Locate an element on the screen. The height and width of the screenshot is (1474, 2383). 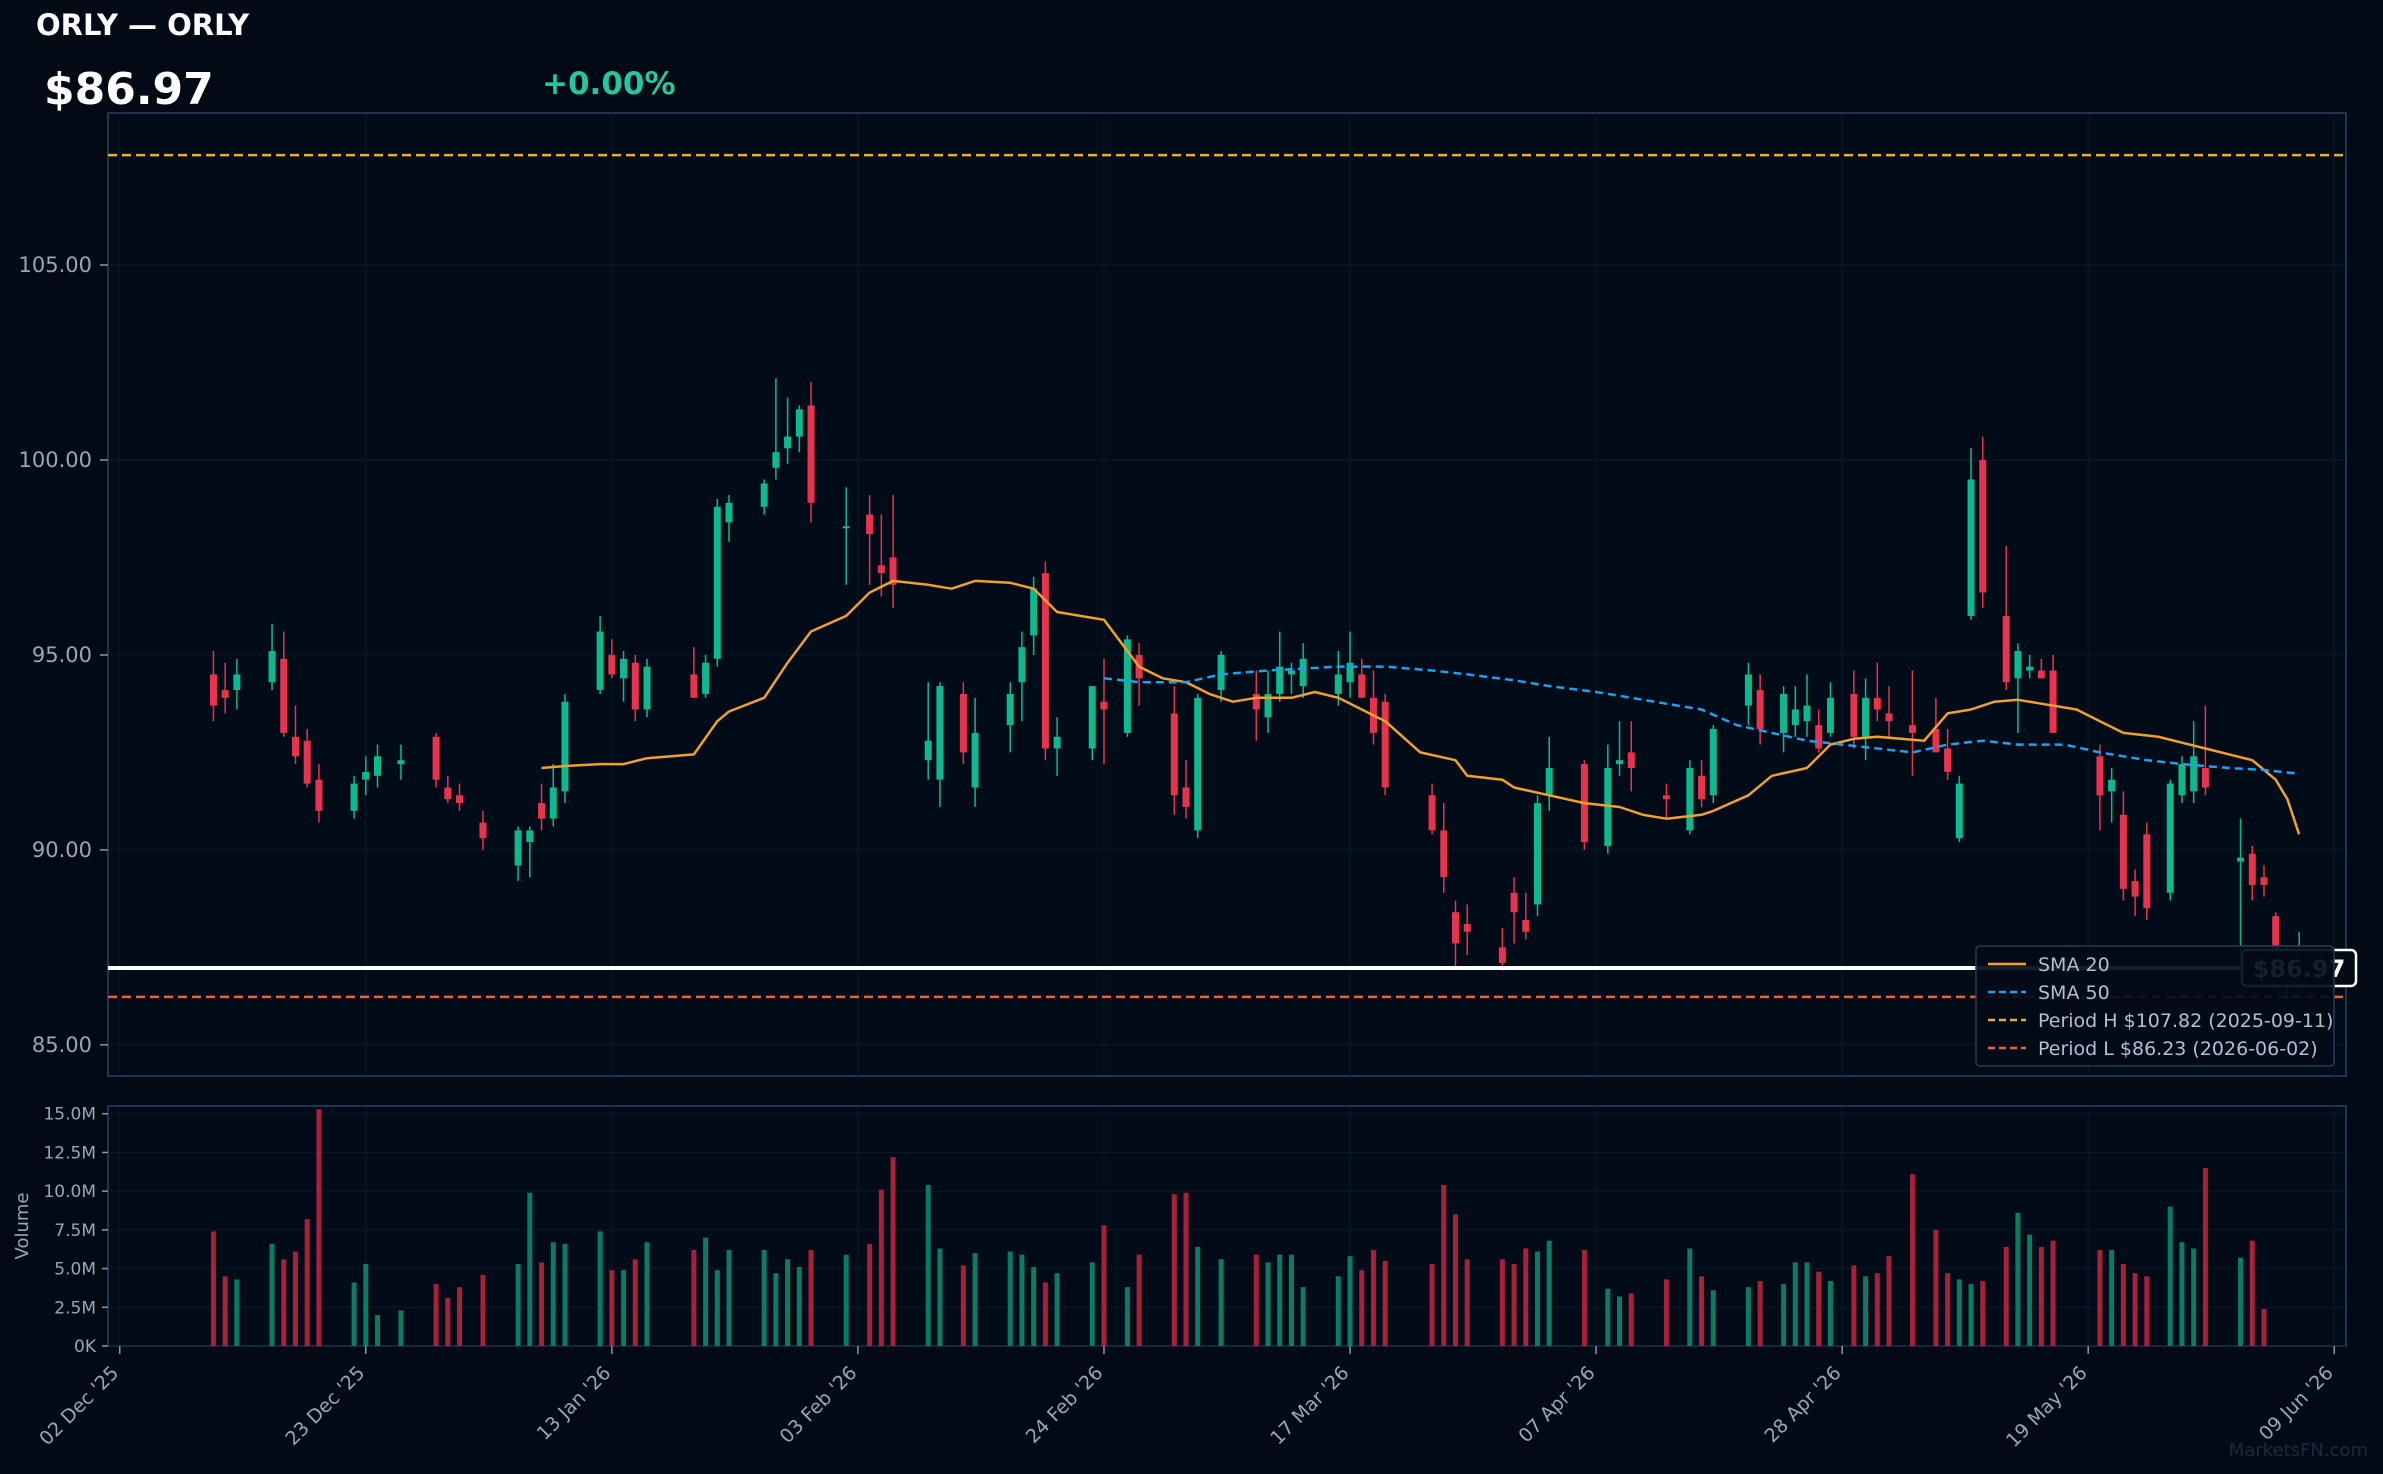
x-tick-label: 28 Apr '26 is located at coordinates (1802, 1404).